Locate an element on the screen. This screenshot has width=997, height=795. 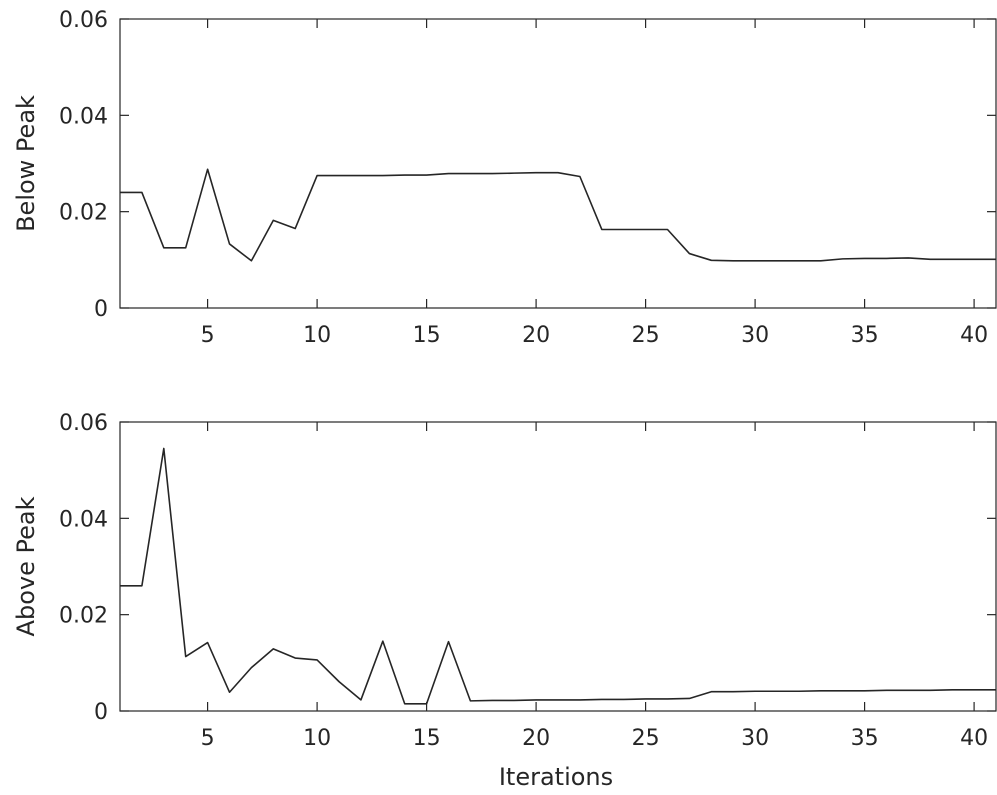
series-line is located at coordinates (558, 215).